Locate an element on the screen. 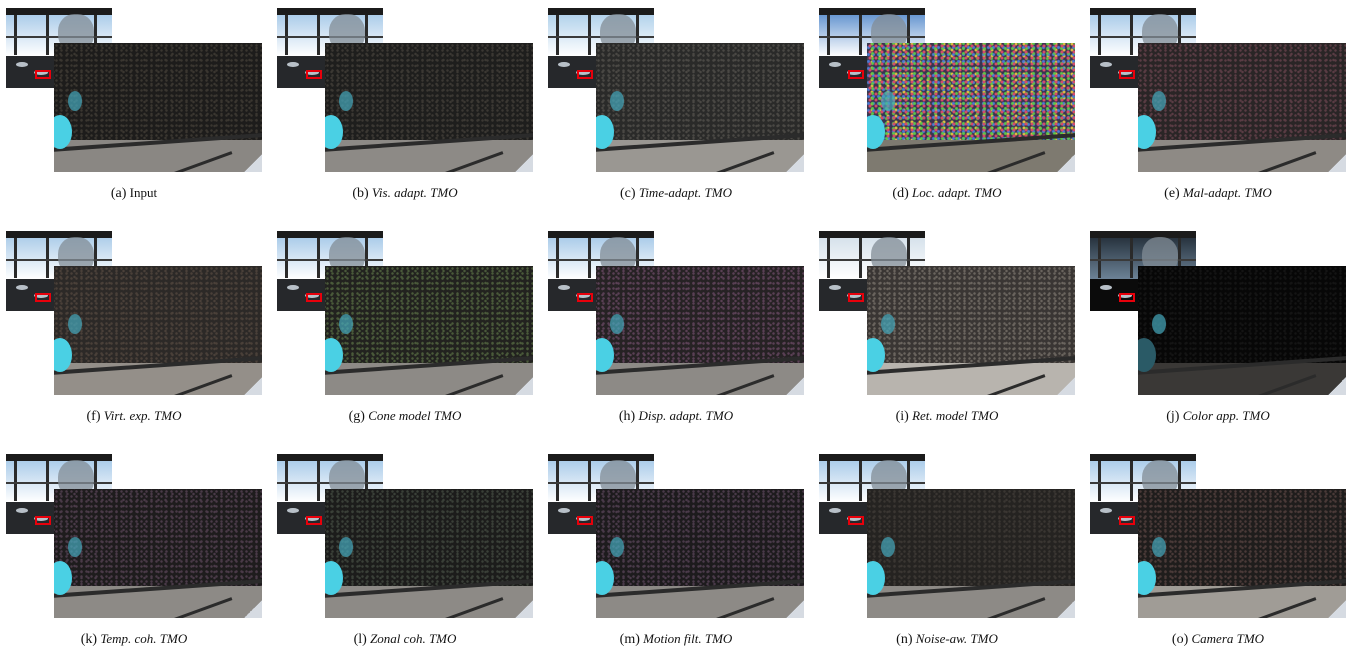 The height and width of the screenshot is (650, 1353). figure-panel: (n) Noise-aw. TMO is located at coordinates (947, 550).